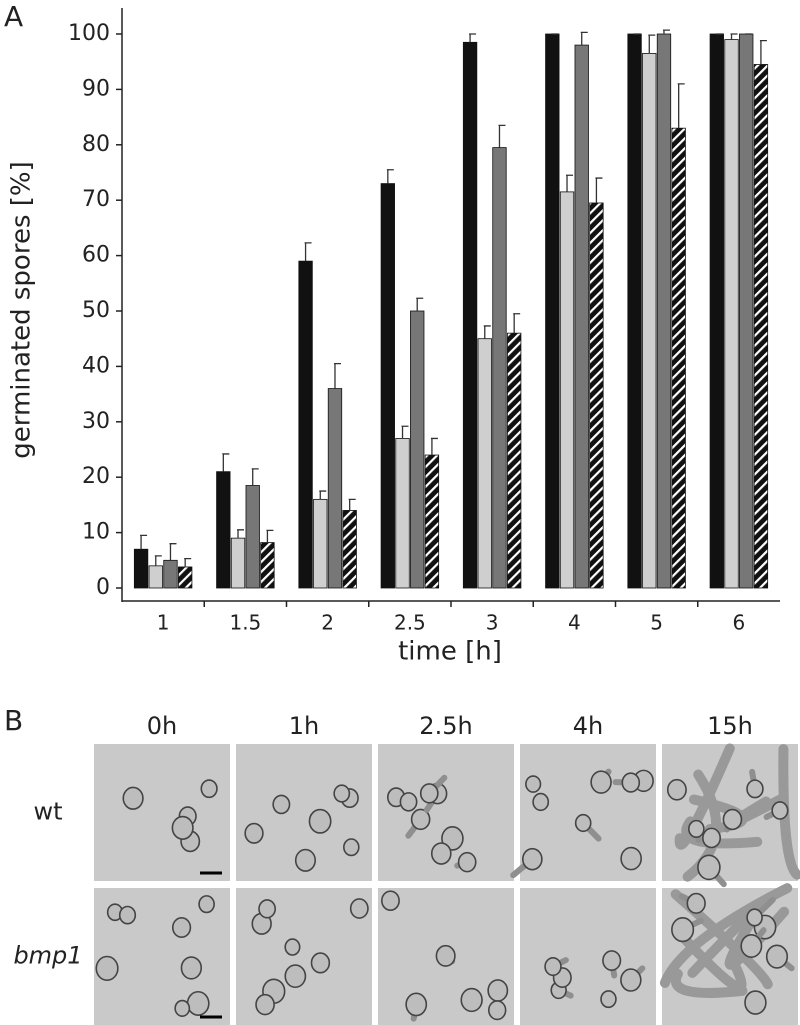  I want to click on column-header: 0h, so click(162, 726).